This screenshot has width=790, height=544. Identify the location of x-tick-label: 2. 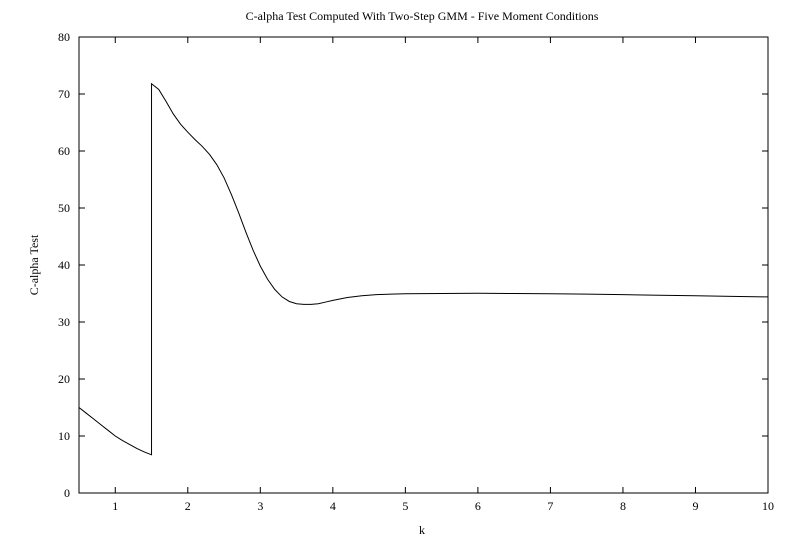
(188, 506).